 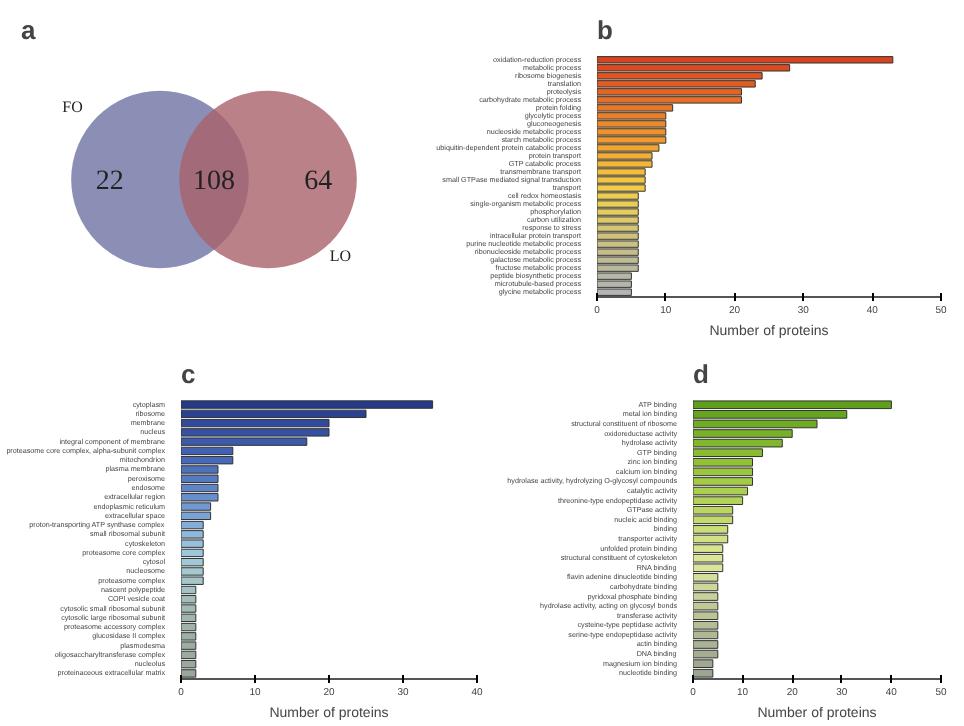 What do you see at coordinates (701, 374) in the screenshot?
I see `chart-title: d` at bounding box center [701, 374].